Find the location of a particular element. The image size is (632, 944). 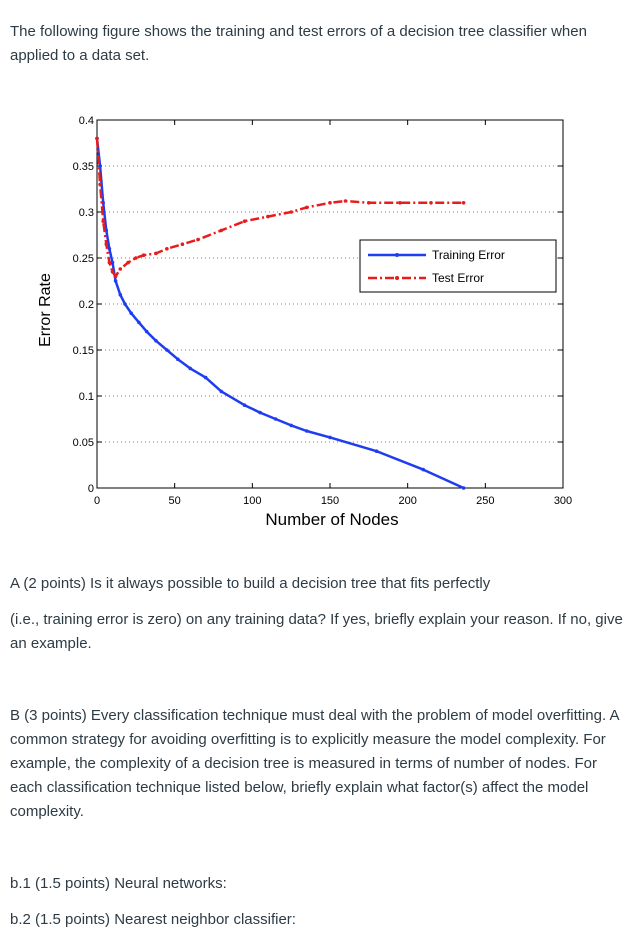

x-tick-label-2: 100 is located at coordinates (252, 501).